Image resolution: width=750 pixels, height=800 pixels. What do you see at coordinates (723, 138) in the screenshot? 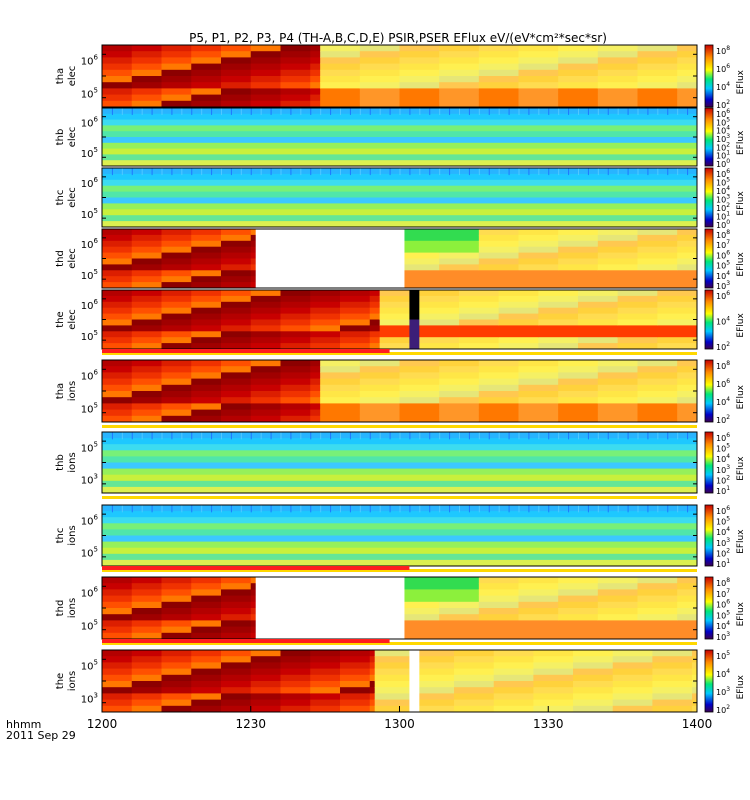
I see `colorbar-tick-label: 10³` at bounding box center [723, 138].